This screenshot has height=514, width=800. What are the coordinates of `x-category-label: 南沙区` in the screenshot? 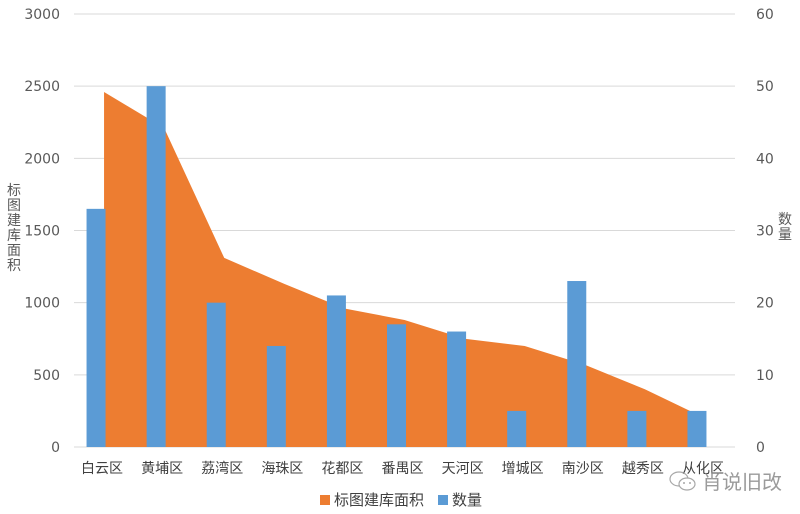 It's located at (583, 469).